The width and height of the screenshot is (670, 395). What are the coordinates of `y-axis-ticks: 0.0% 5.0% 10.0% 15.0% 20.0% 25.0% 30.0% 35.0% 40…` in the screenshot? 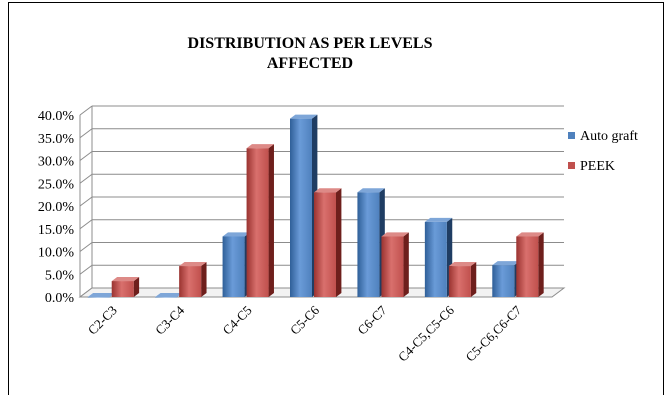 It's located at (56, 207).